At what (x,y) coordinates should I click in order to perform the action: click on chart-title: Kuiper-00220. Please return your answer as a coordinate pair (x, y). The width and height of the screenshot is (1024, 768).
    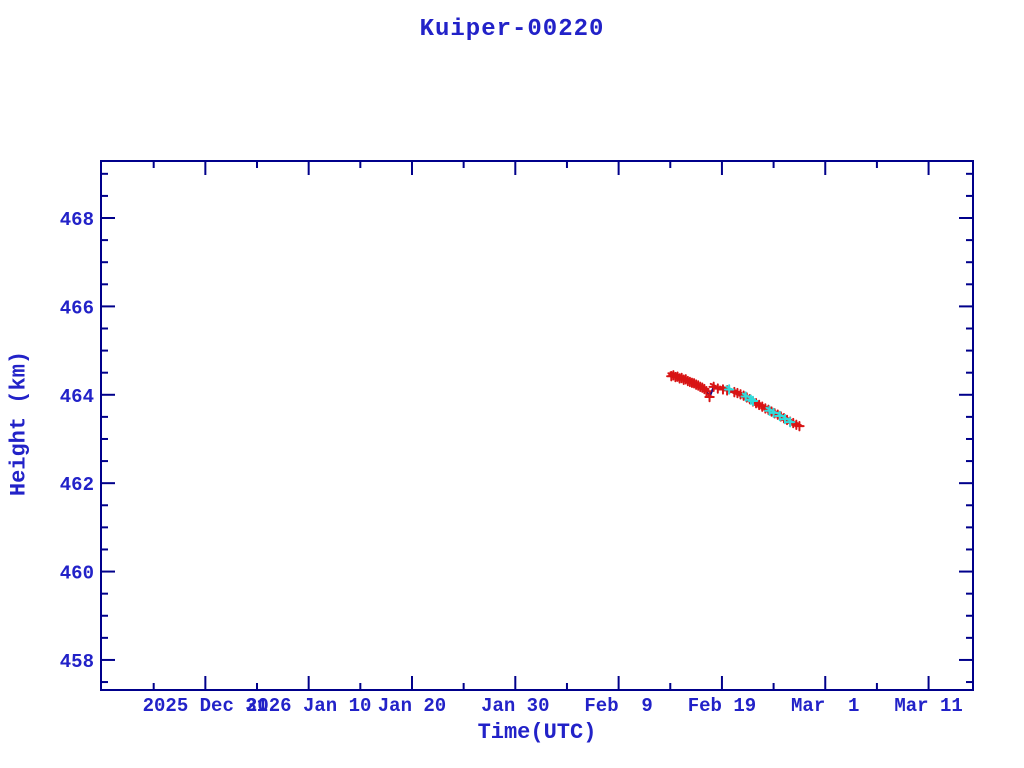
    Looking at the image, I should click on (512, 29).